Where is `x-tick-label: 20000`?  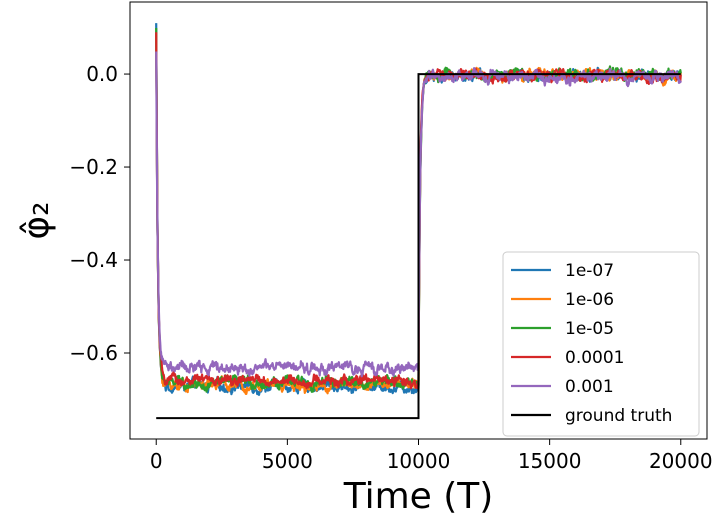 x-tick-label: 20000 is located at coordinates (681, 461).